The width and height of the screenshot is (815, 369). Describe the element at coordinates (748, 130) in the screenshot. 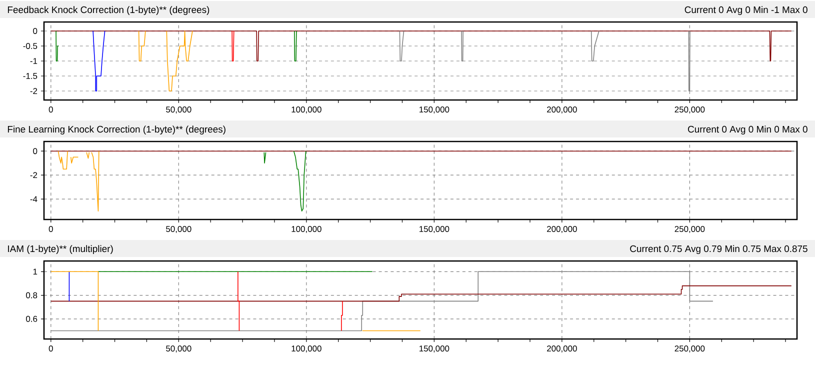

I see `chart-subtitle: Current 0 Avg 0 Min 0 Max 0` at that location.